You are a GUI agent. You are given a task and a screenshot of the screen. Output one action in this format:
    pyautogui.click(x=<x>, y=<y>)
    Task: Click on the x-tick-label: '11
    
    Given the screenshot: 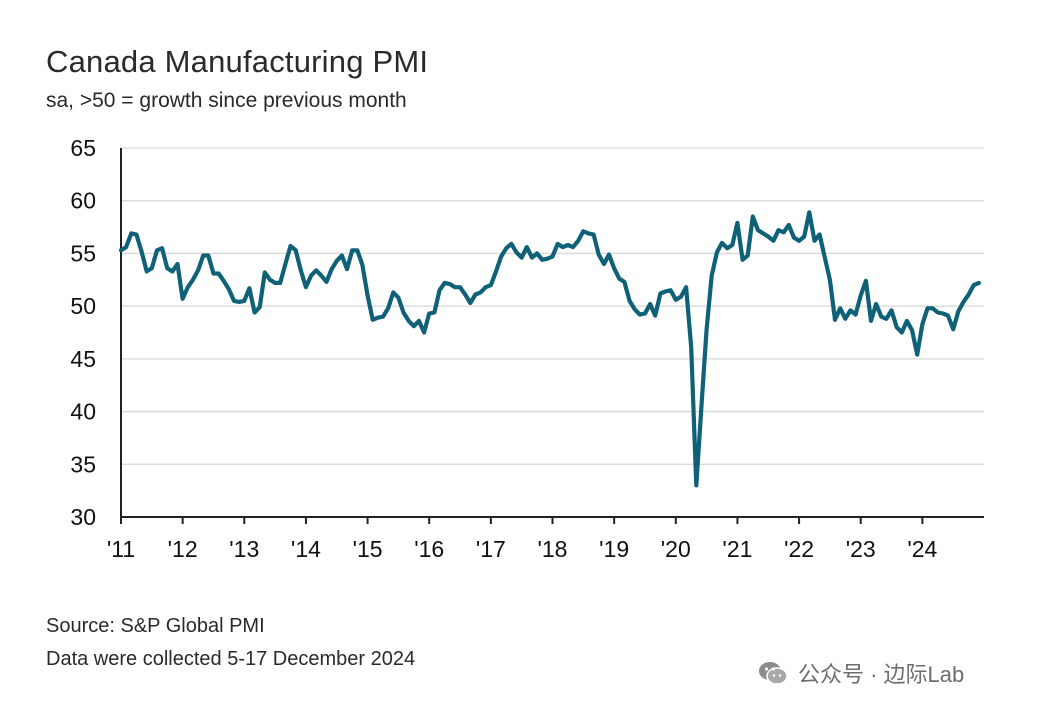 What is the action you would take?
    pyautogui.click(x=121, y=549)
    